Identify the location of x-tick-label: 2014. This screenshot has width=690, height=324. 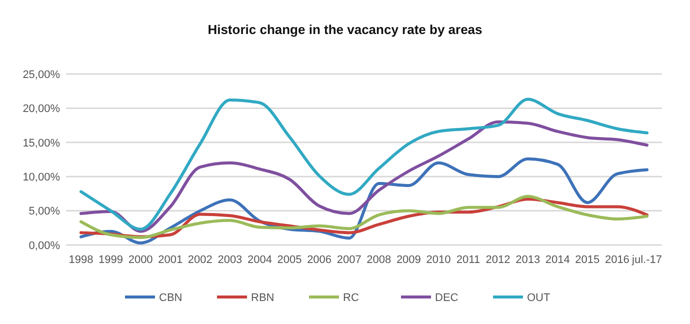
(557, 260).